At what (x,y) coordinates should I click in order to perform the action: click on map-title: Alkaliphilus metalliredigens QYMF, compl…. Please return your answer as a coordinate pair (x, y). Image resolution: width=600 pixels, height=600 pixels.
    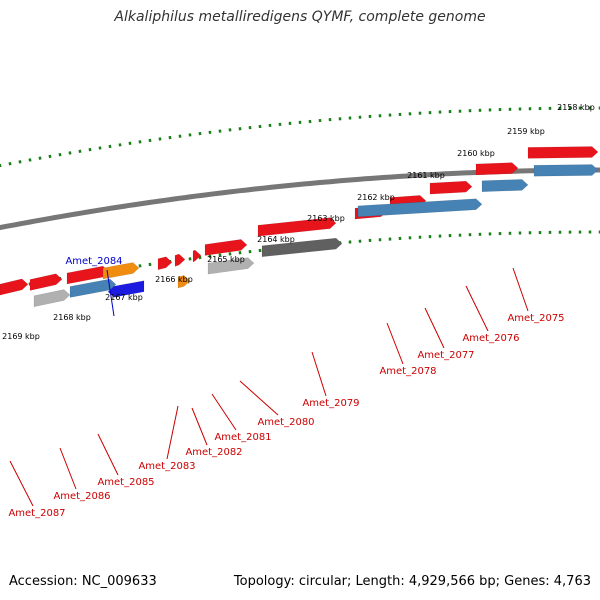
    Looking at the image, I should click on (300, 17).